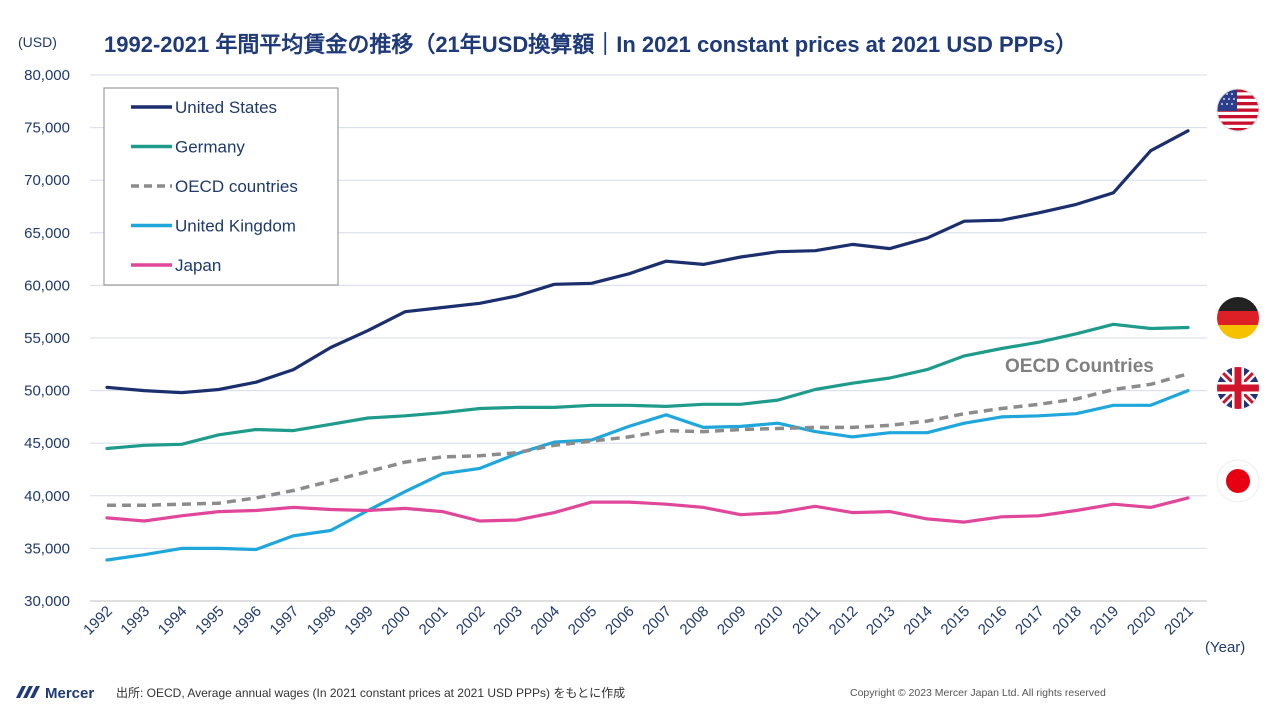 This screenshot has width=1280, height=720. I want to click on oecd-countries-annotation: OECD Countries, so click(1079, 366).